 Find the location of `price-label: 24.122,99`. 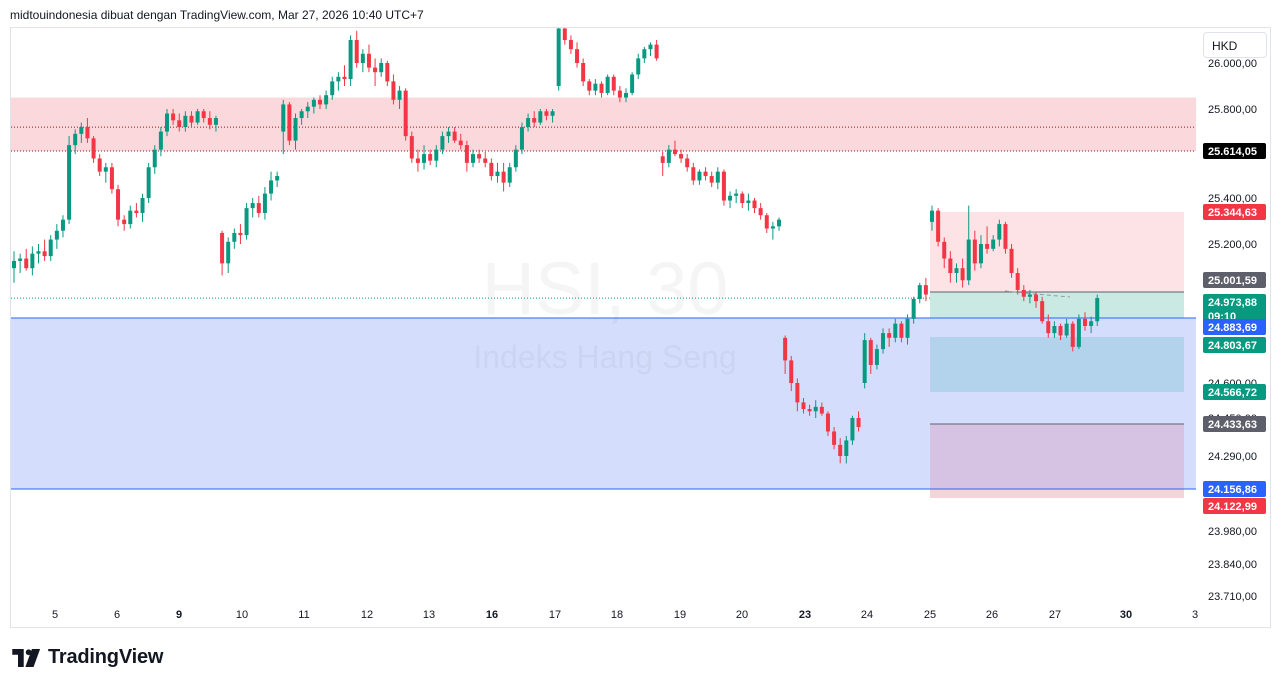

price-label: 24.122,99 is located at coordinates (1234, 506).